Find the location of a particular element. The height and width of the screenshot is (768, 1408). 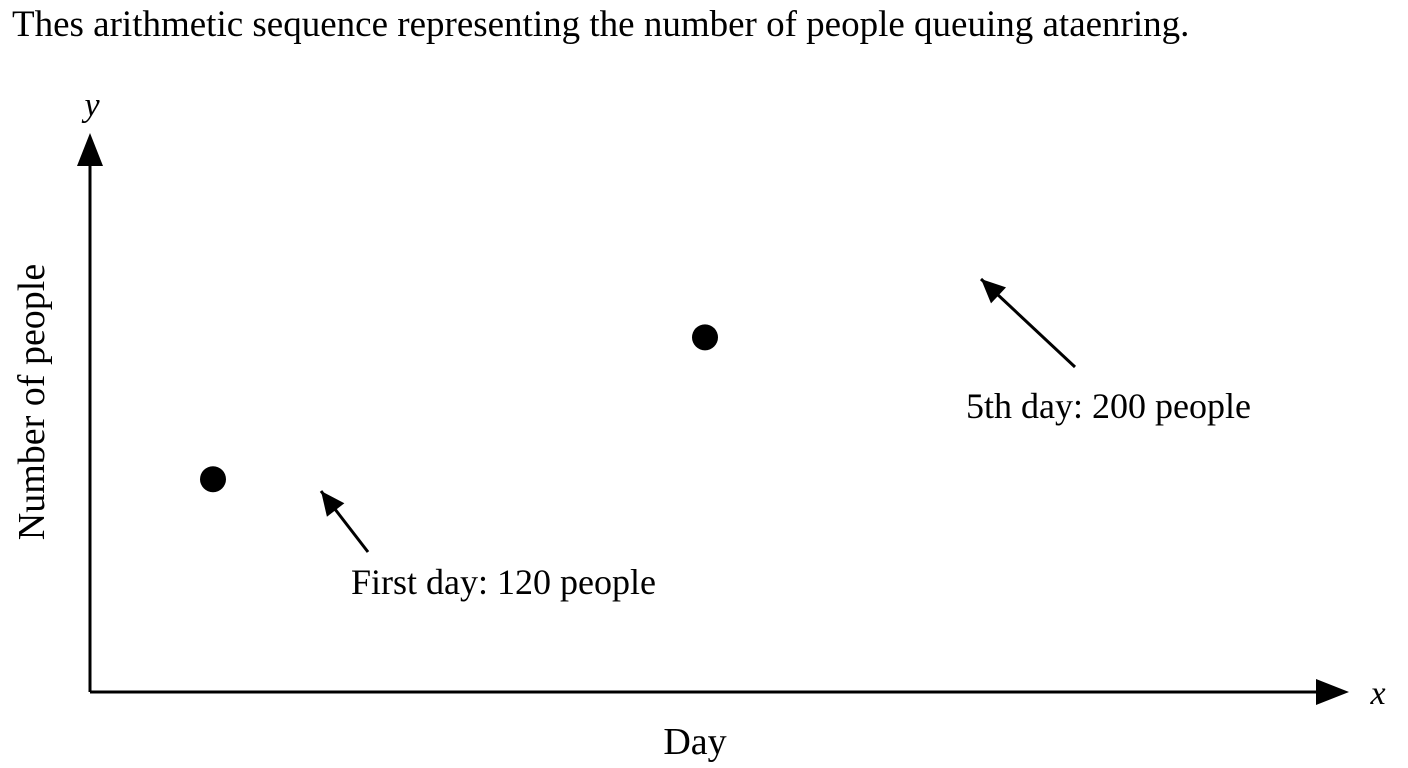

x-axis-symbol: x is located at coordinates (1377, 693).